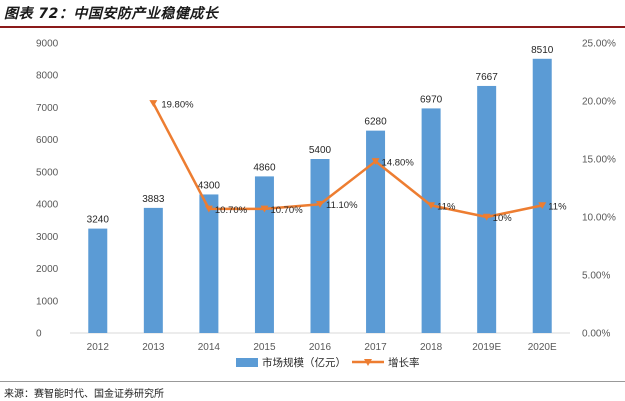  What do you see at coordinates (375, 122) in the screenshot?
I see `bar-value-label: 6280` at bounding box center [375, 122].